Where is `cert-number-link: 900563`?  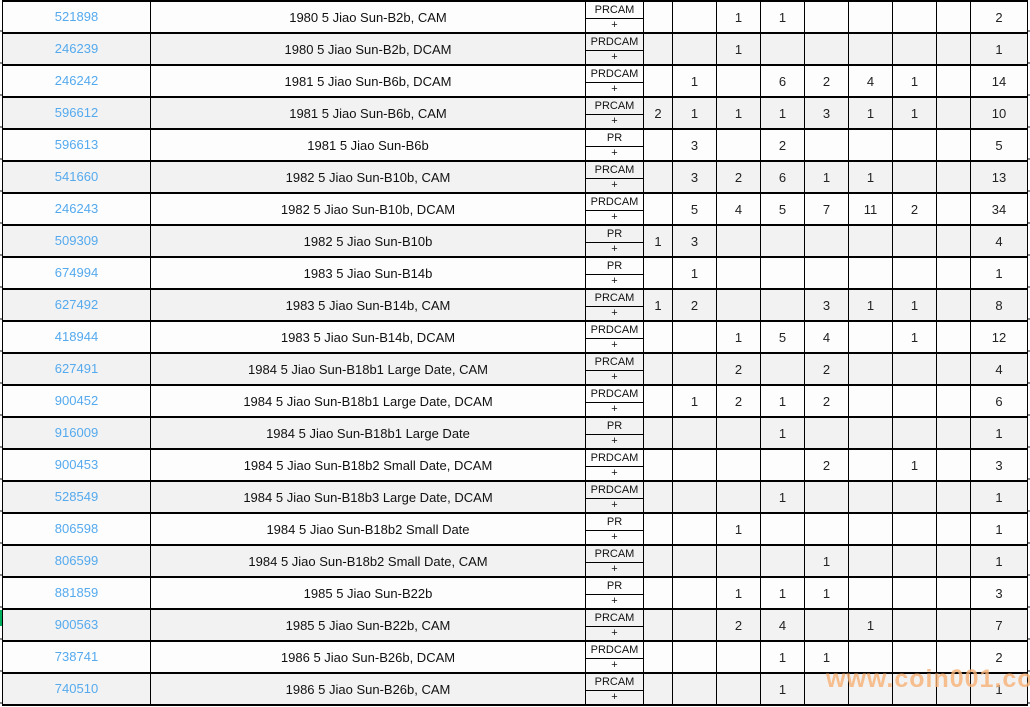
cert-number-link: 900563 is located at coordinates (76, 624).